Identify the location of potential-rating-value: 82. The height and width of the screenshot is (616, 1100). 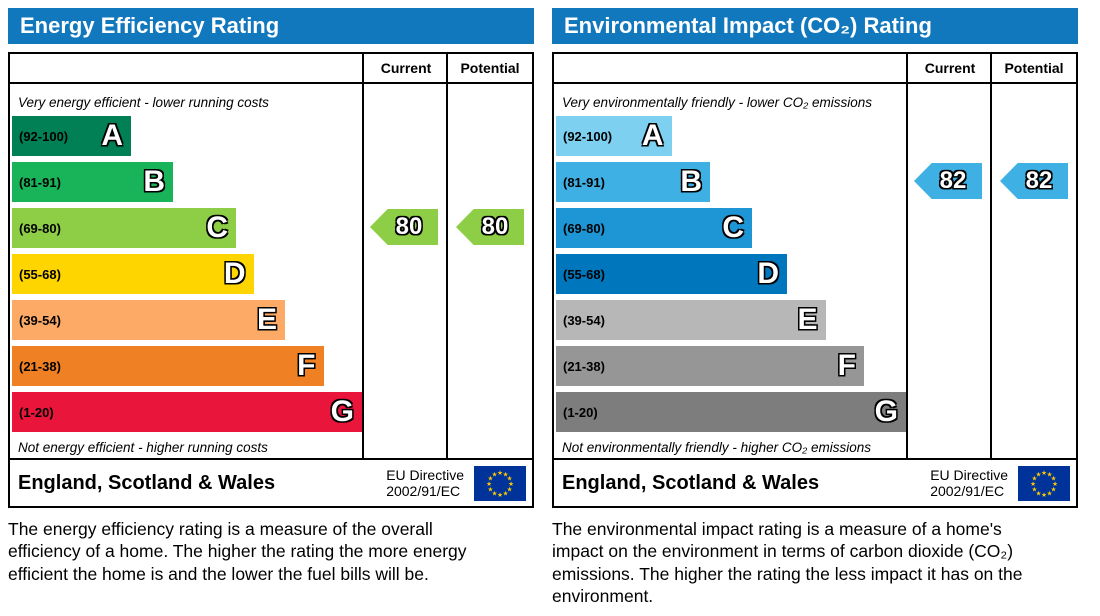
(1039, 180).